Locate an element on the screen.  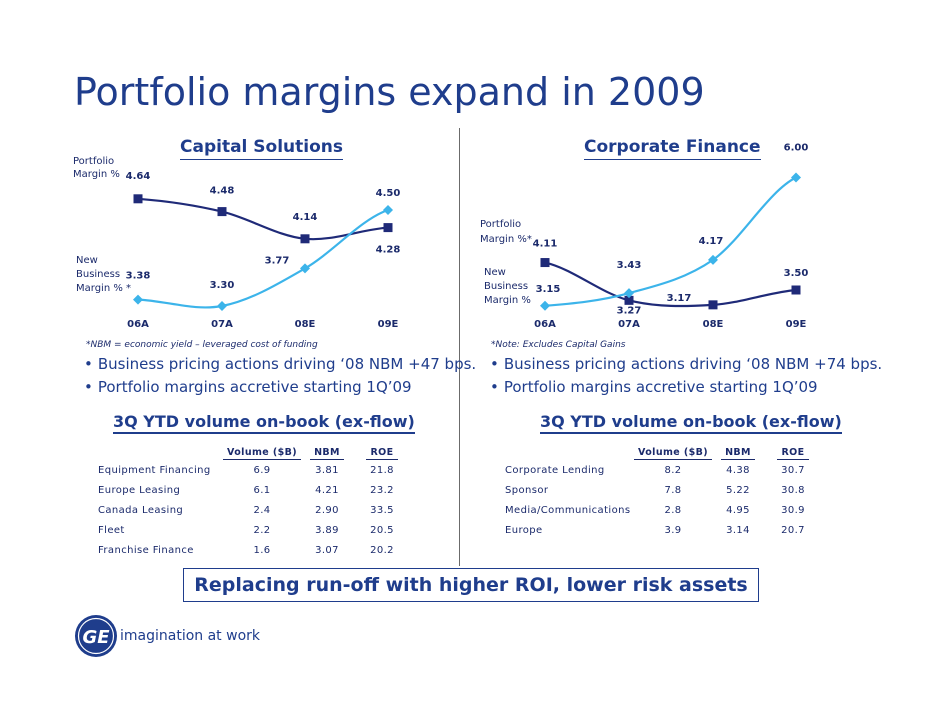
right-data-label: 3.27 is located at coordinates (629, 310).